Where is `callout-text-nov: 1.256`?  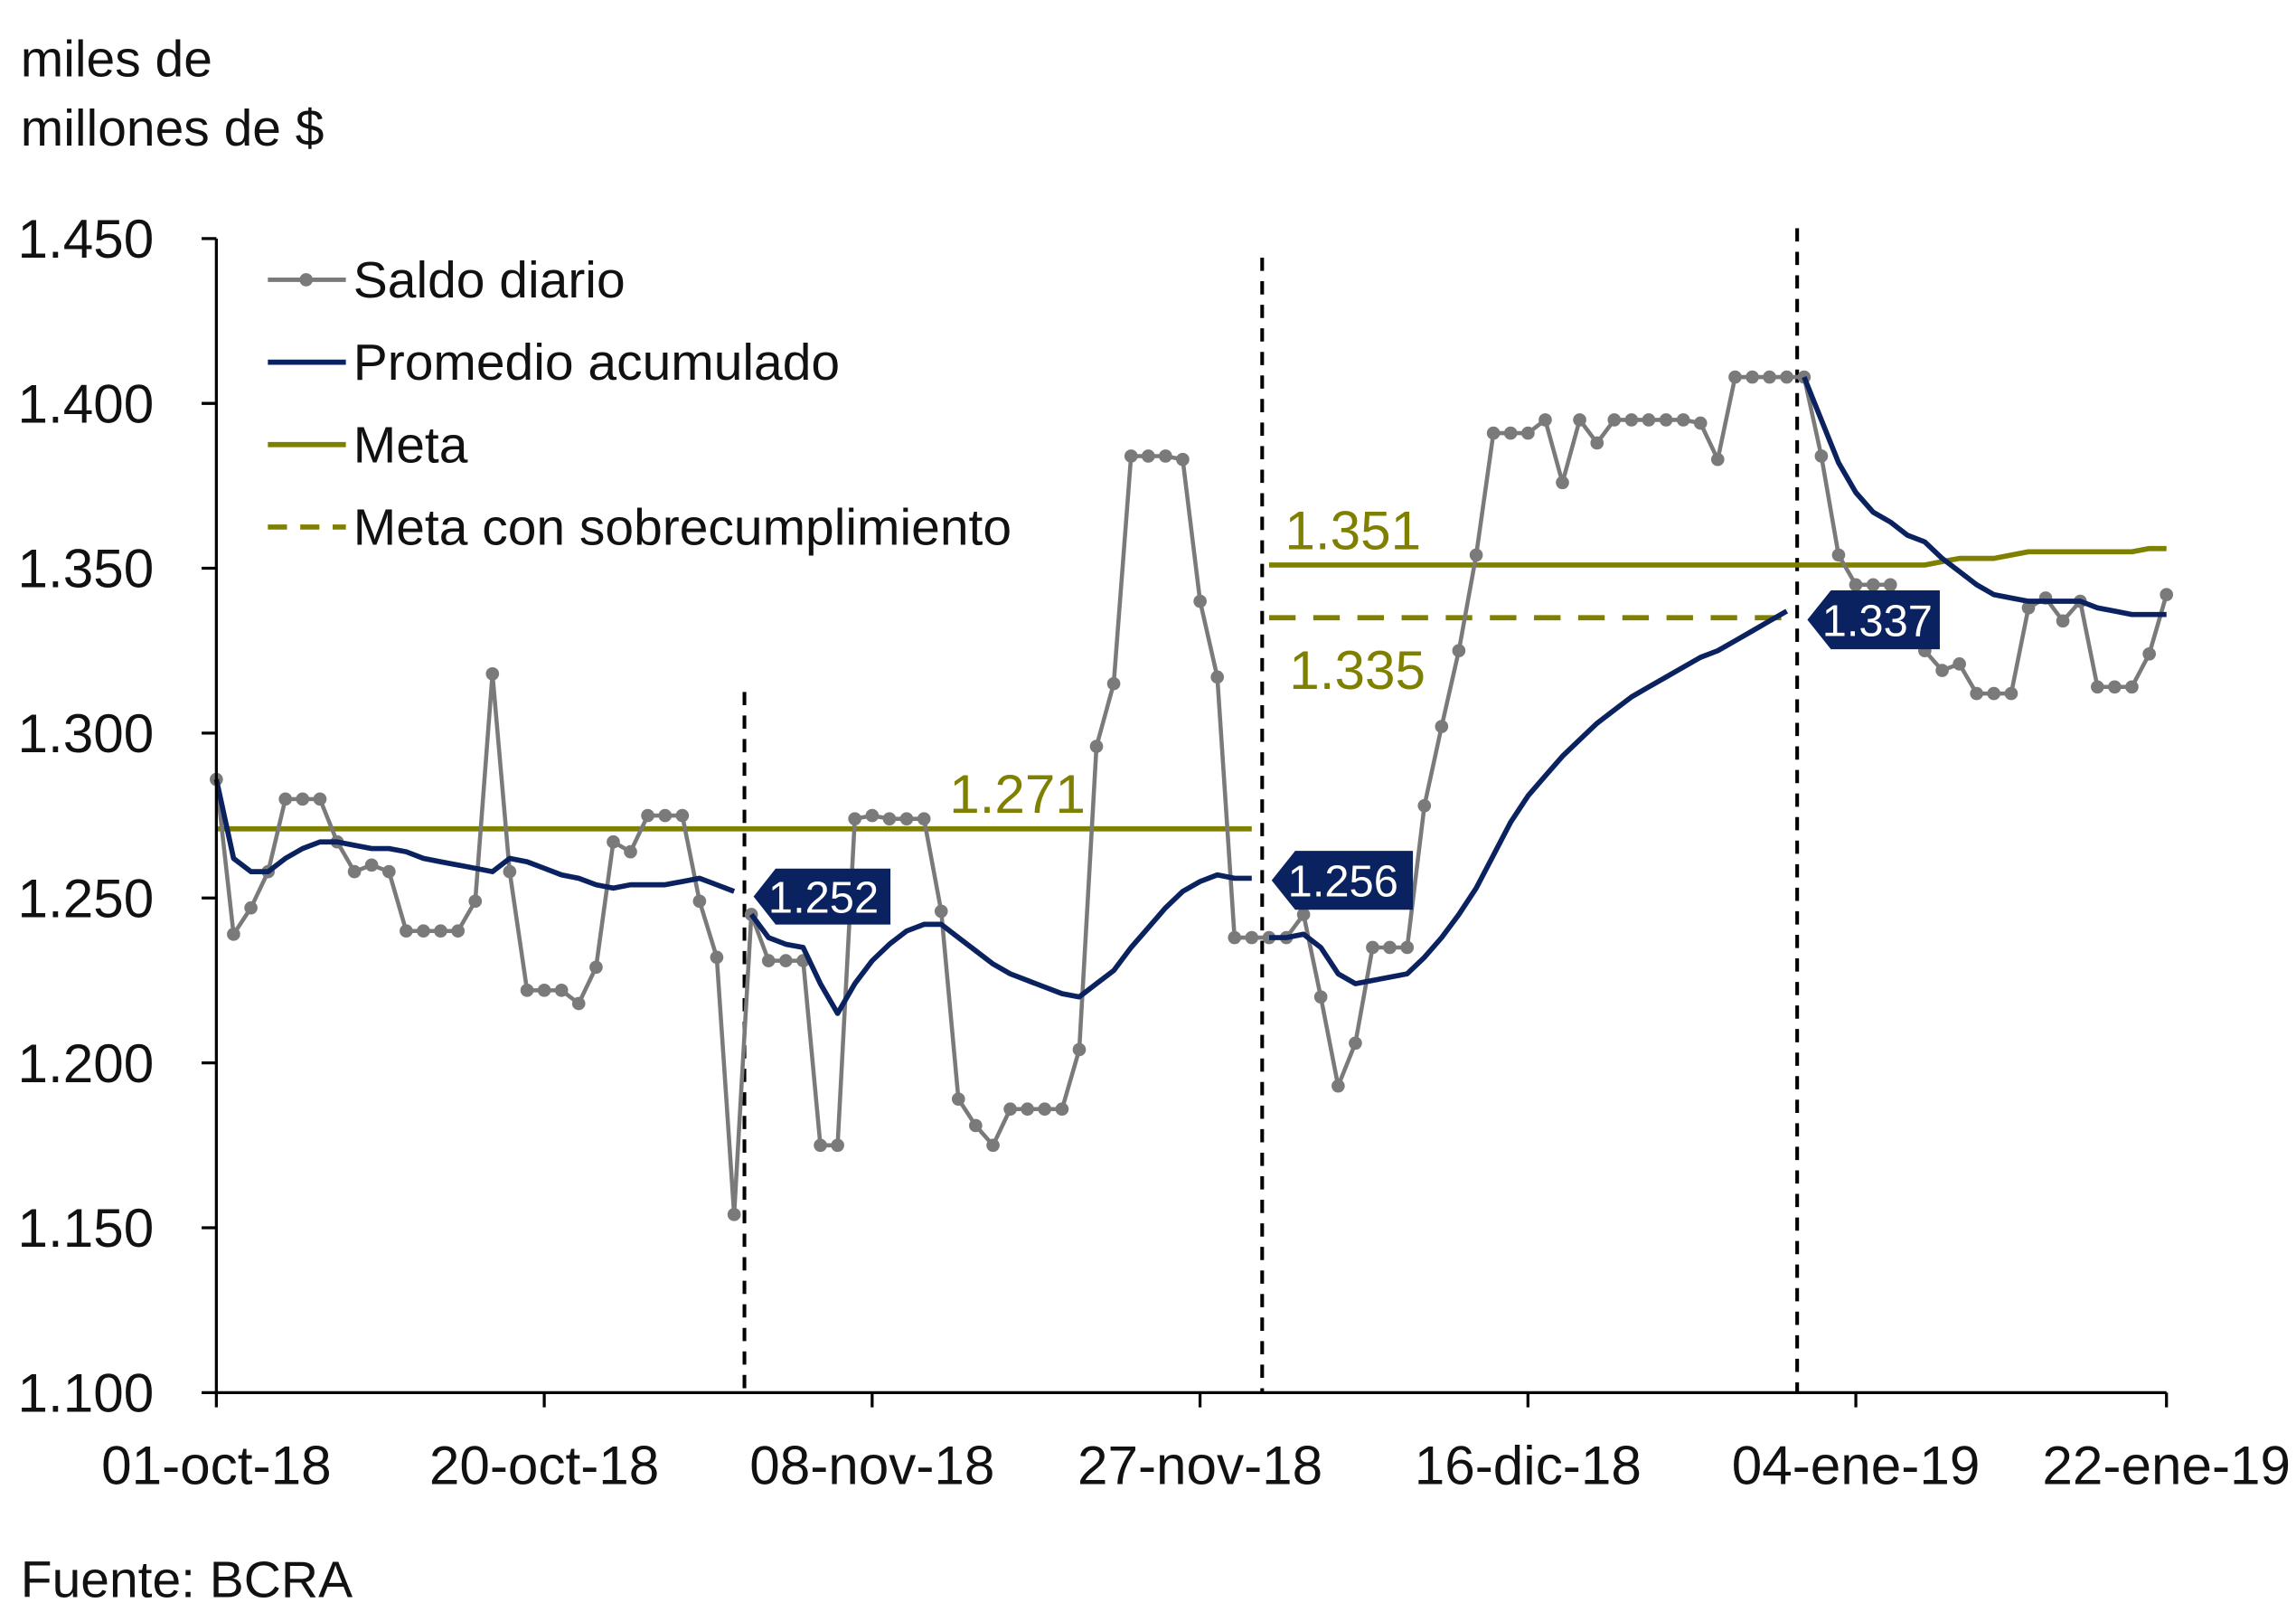 callout-text-nov: 1.256 is located at coordinates (1343, 882).